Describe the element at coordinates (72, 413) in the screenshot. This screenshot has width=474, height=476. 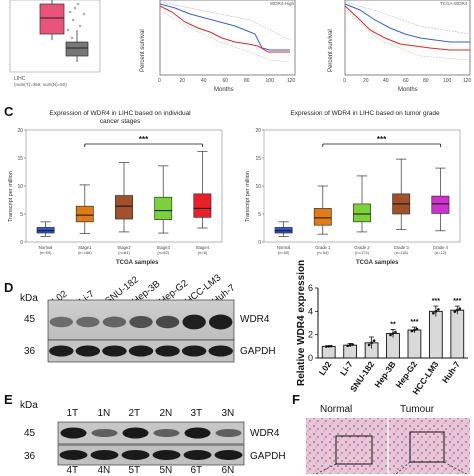
I see `panel-e-lane-1t: 1T` at that location.